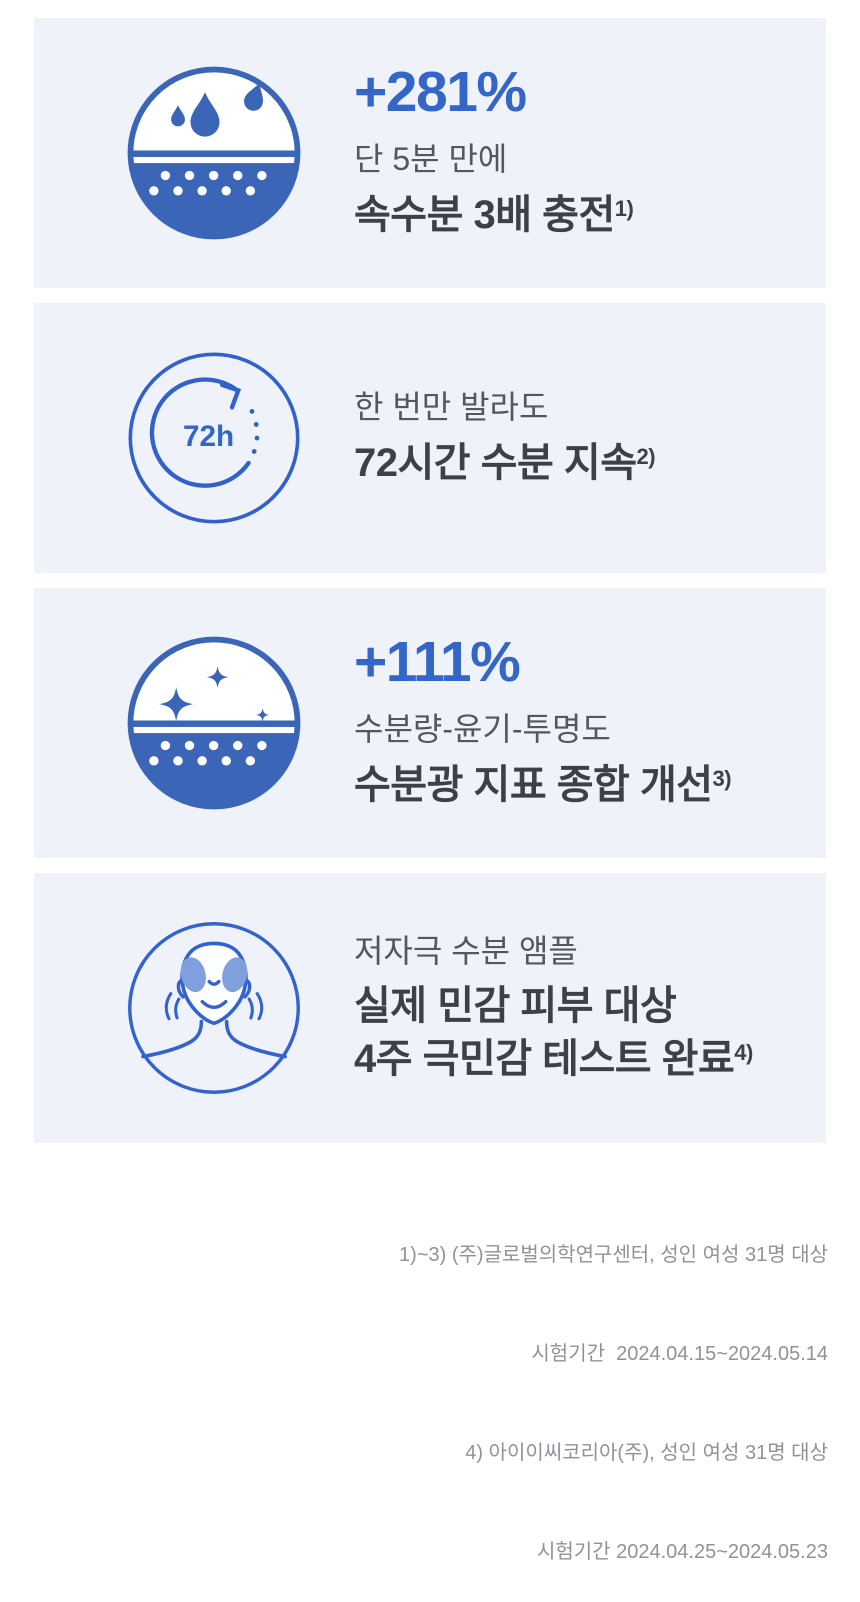 This screenshot has height=1602, width=860. I want to click on footnote-ref: 4), so click(743, 1053).